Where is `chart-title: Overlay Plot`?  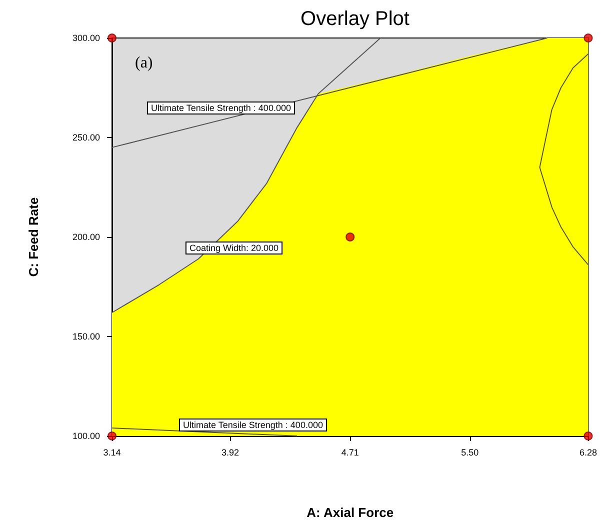
chart-title: Overlay Plot is located at coordinates (355, 19).